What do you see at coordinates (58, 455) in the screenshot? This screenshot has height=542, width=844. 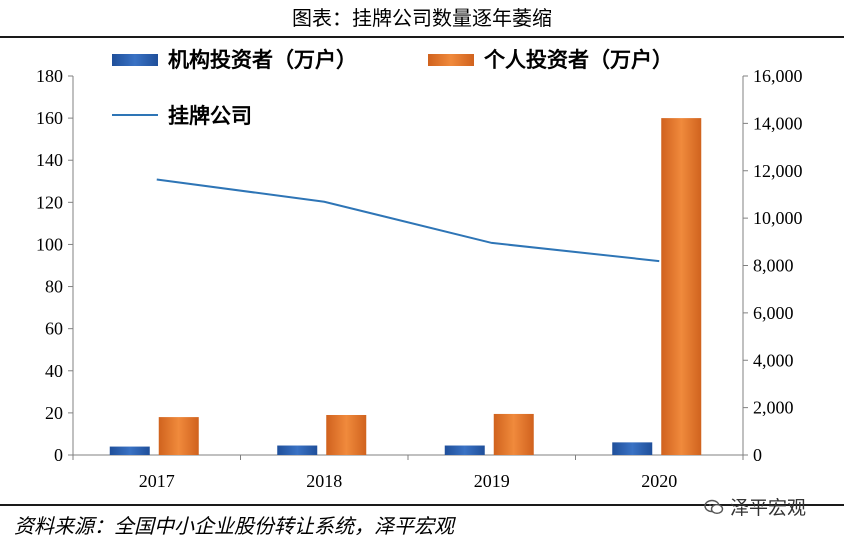 I see `left-axis-tick-label: 0` at bounding box center [58, 455].